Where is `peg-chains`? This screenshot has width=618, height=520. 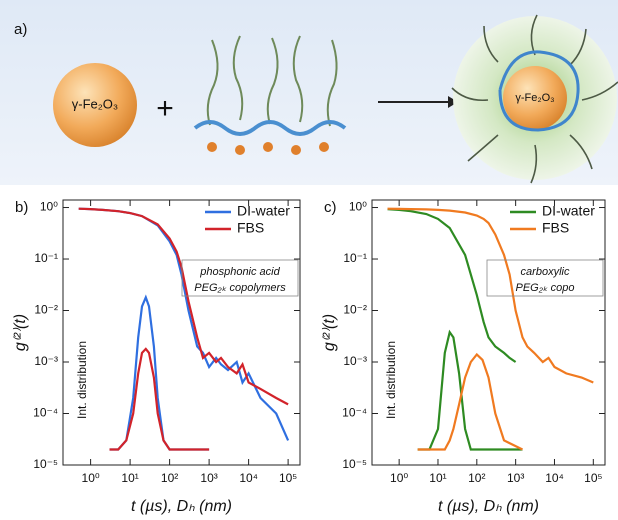
peg-chains is located at coordinates (272, 81).